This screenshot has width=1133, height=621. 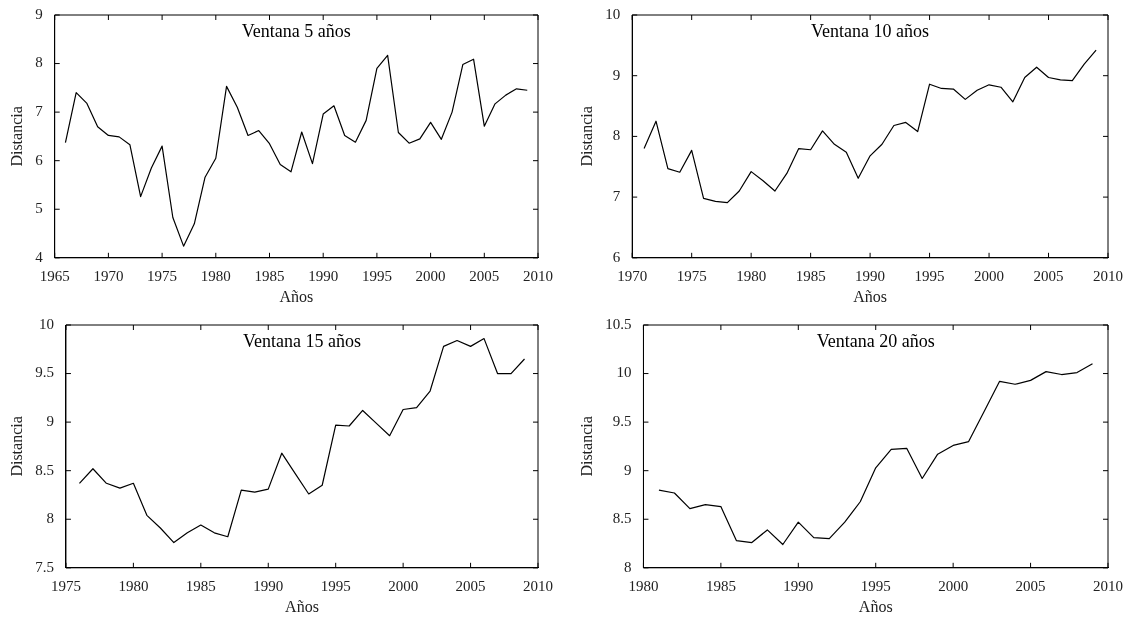 What do you see at coordinates (296, 30) in the screenshot?
I see `chart-title: Ventana 5 años` at bounding box center [296, 30].